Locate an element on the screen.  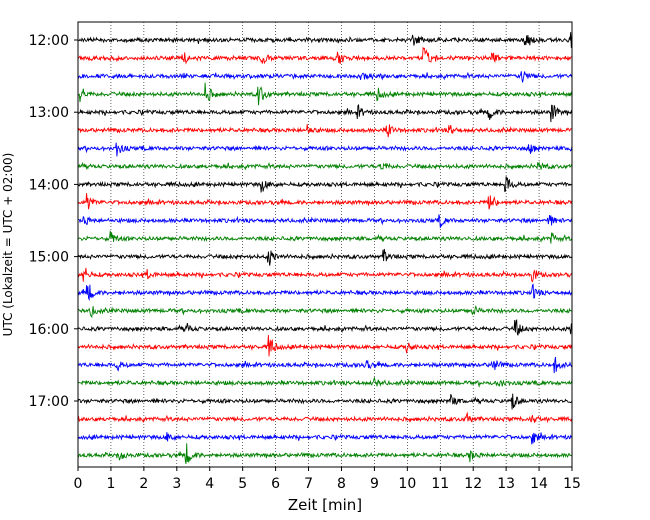
x-tick-label: 6 is located at coordinates (275, 484).